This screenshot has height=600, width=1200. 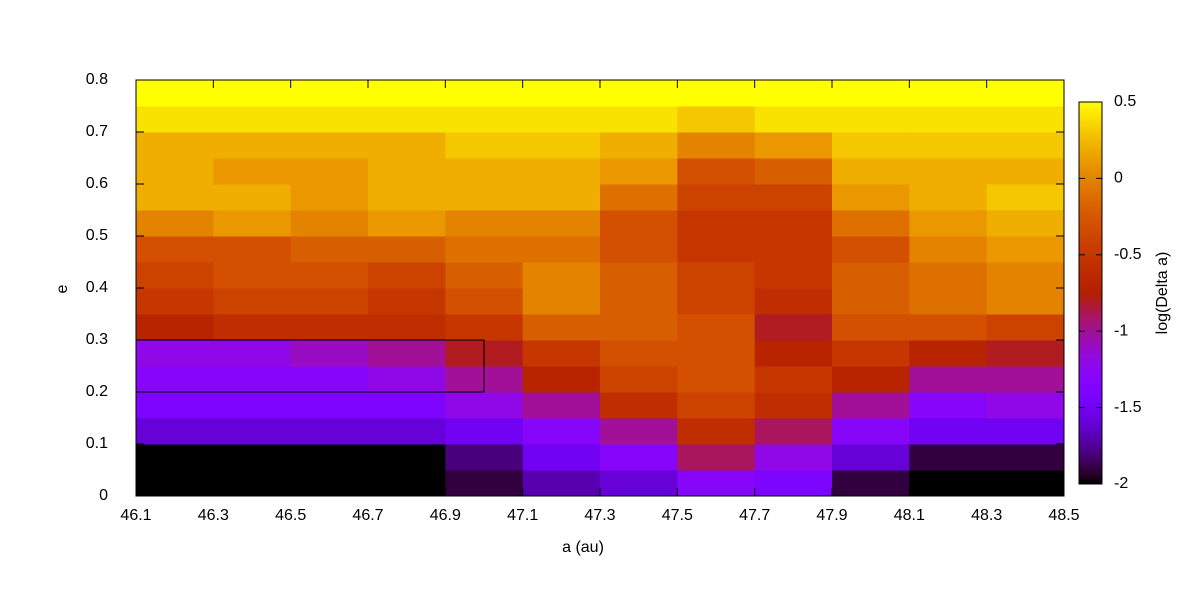 I want to click on colorbar-tick-label: 0, so click(x=1118, y=178).